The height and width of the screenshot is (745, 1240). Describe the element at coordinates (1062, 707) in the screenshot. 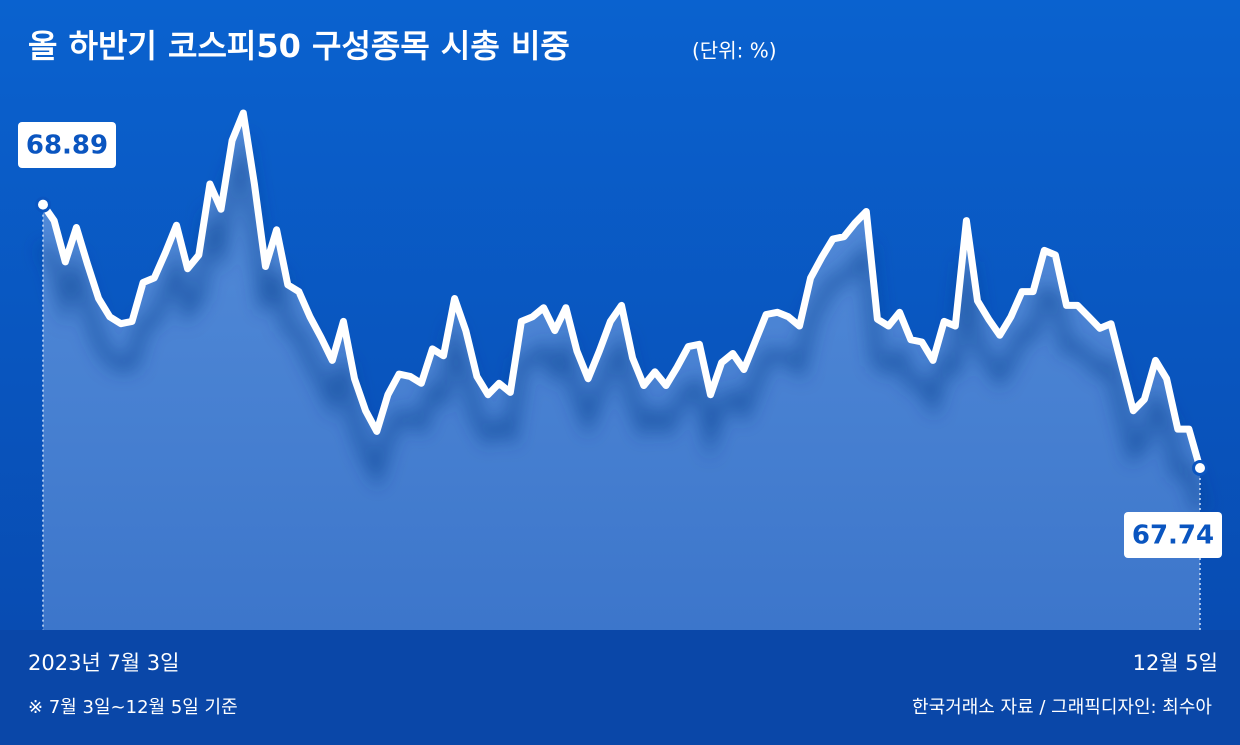

I see `source: 한국거래소 자료 / 그래픽디자인: 최수아` at that location.